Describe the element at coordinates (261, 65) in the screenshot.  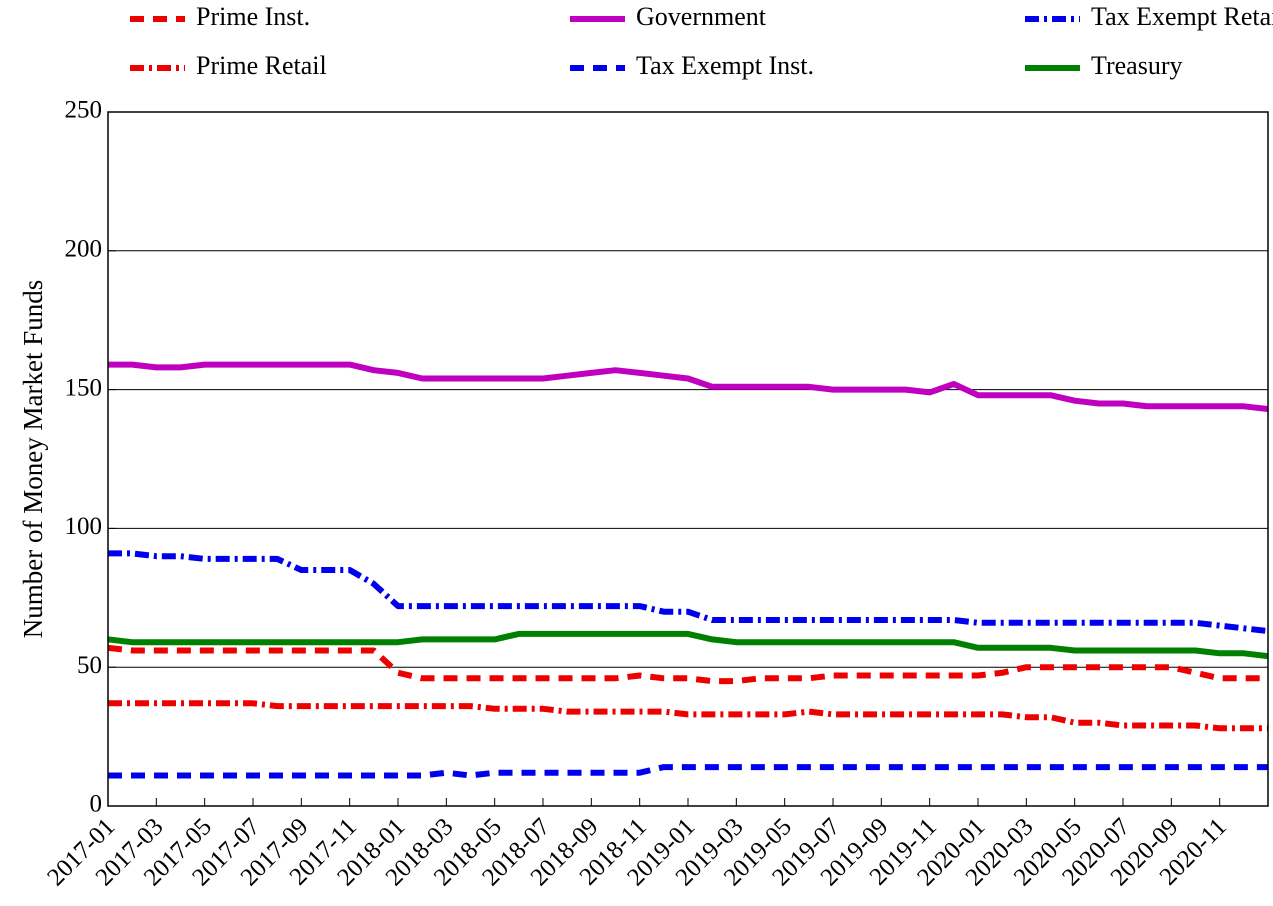
I see `legend-label: Prime Retail` at that location.